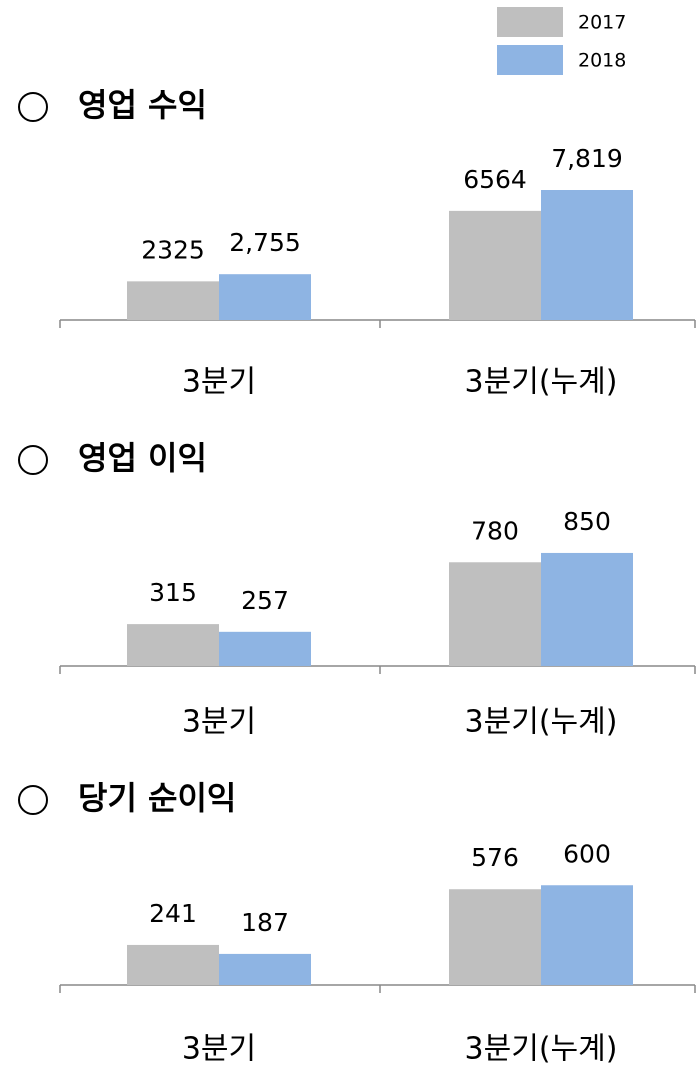  Describe the element at coordinates (157, 798) in the screenshot. I see `chart-title: 당기 순이익` at that location.